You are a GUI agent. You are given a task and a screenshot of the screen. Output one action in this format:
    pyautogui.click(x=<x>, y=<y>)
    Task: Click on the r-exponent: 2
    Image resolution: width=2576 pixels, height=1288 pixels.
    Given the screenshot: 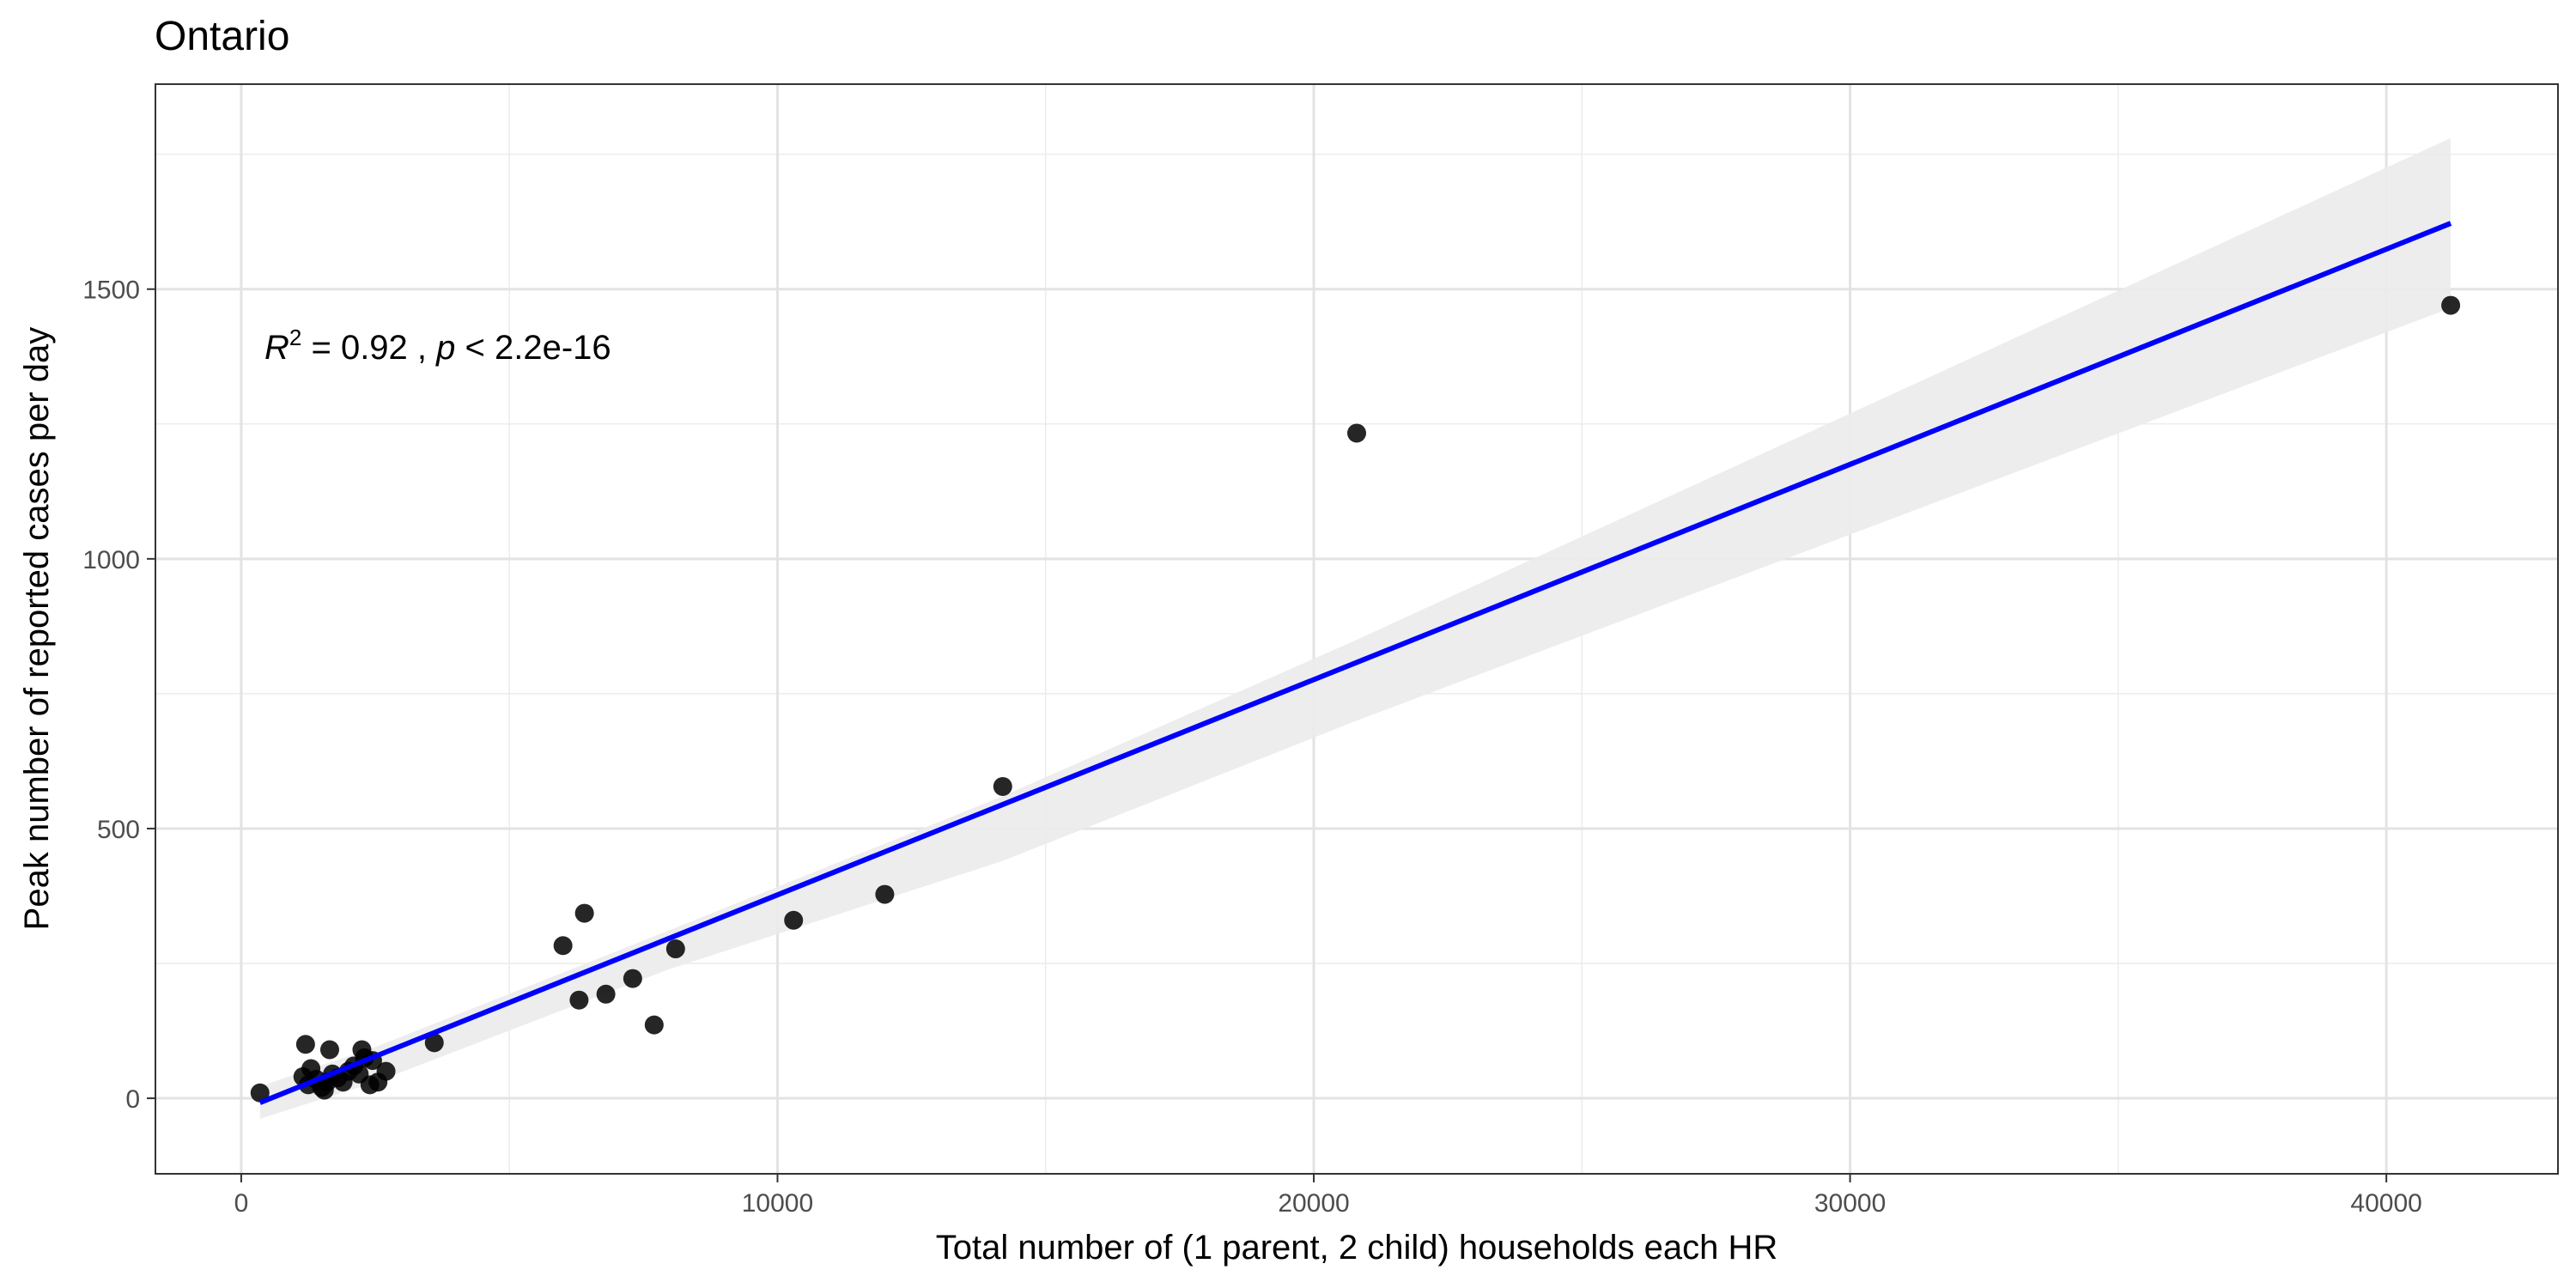 What is the action you would take?
    pyautogui.click(x=295, y=337)
    